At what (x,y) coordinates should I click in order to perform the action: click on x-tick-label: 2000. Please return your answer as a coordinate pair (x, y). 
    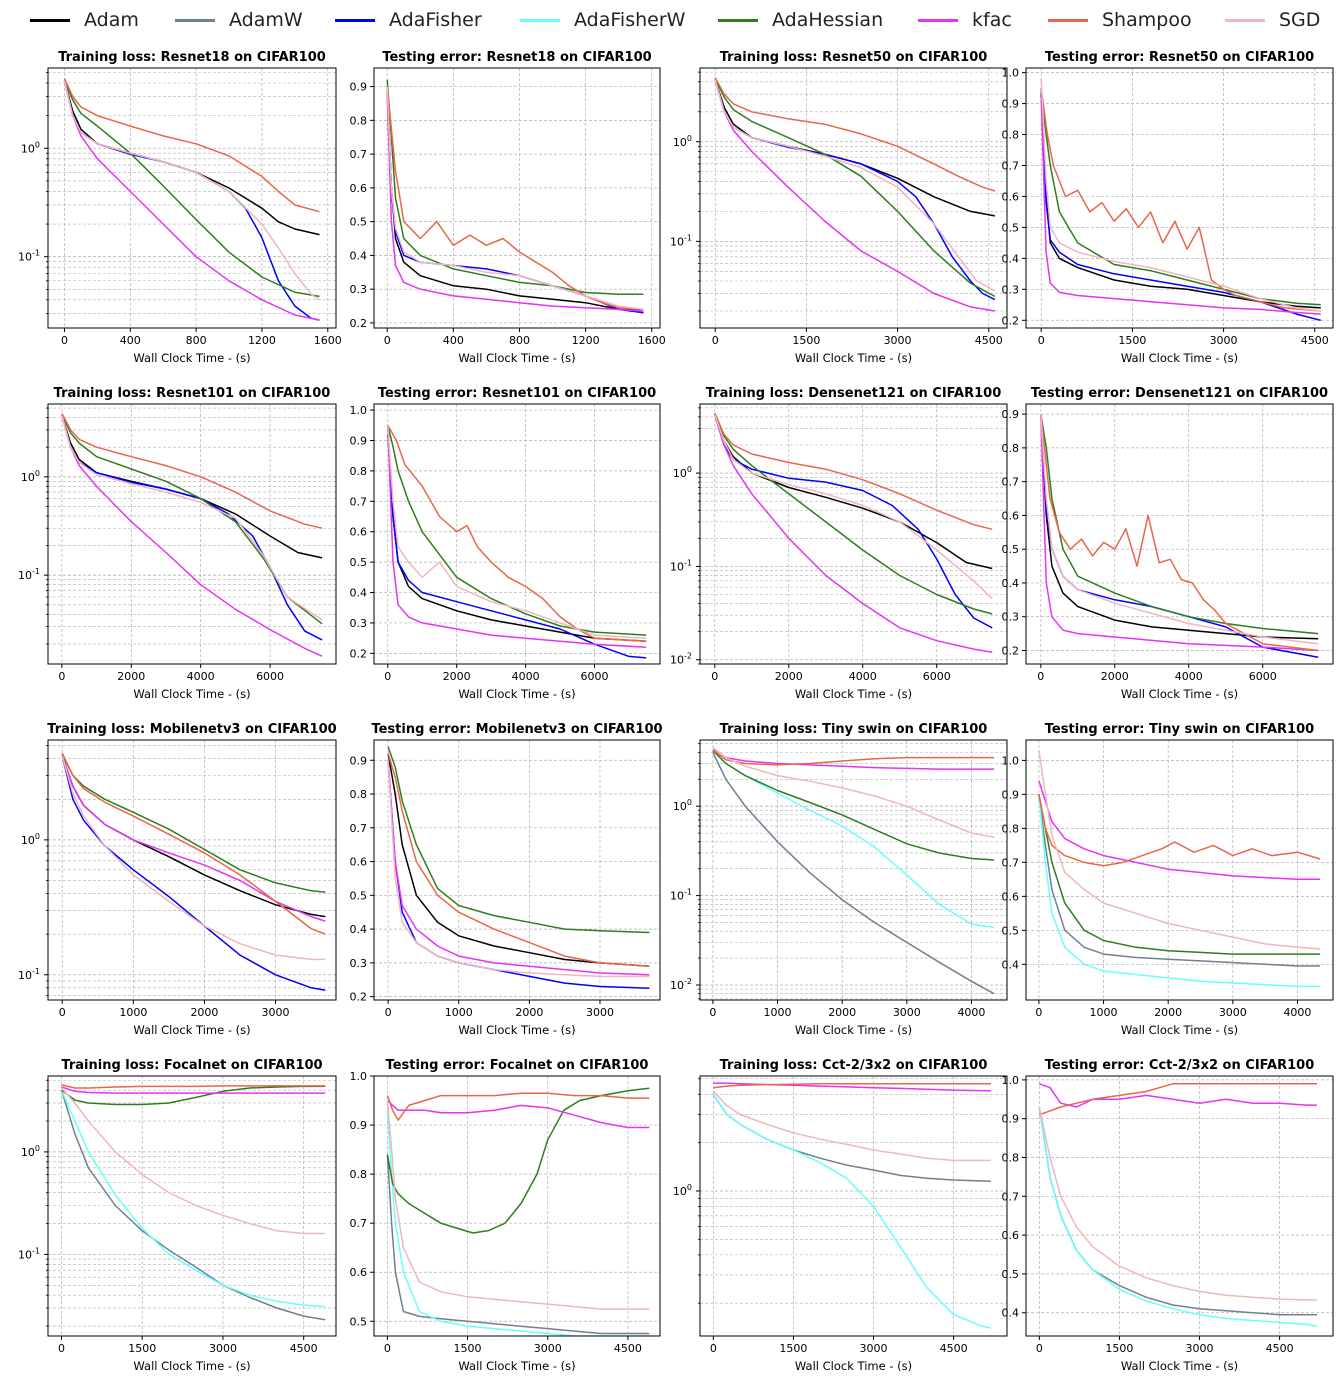
    Looking at the image, I should click on (1115, 676).